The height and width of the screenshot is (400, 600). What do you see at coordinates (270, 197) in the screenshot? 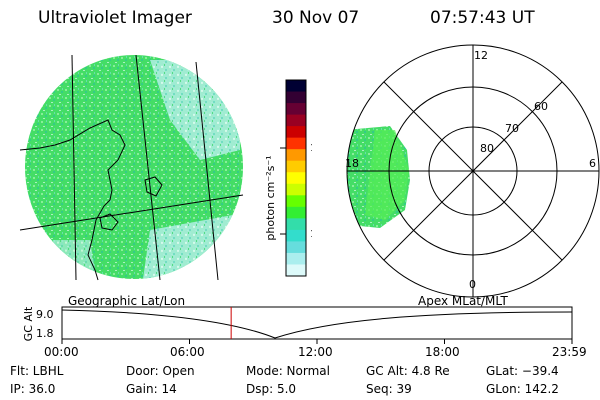
I see `colorbar-unit-label: photon cm⁻²s⁻¹` at bounding box center [270, 197].